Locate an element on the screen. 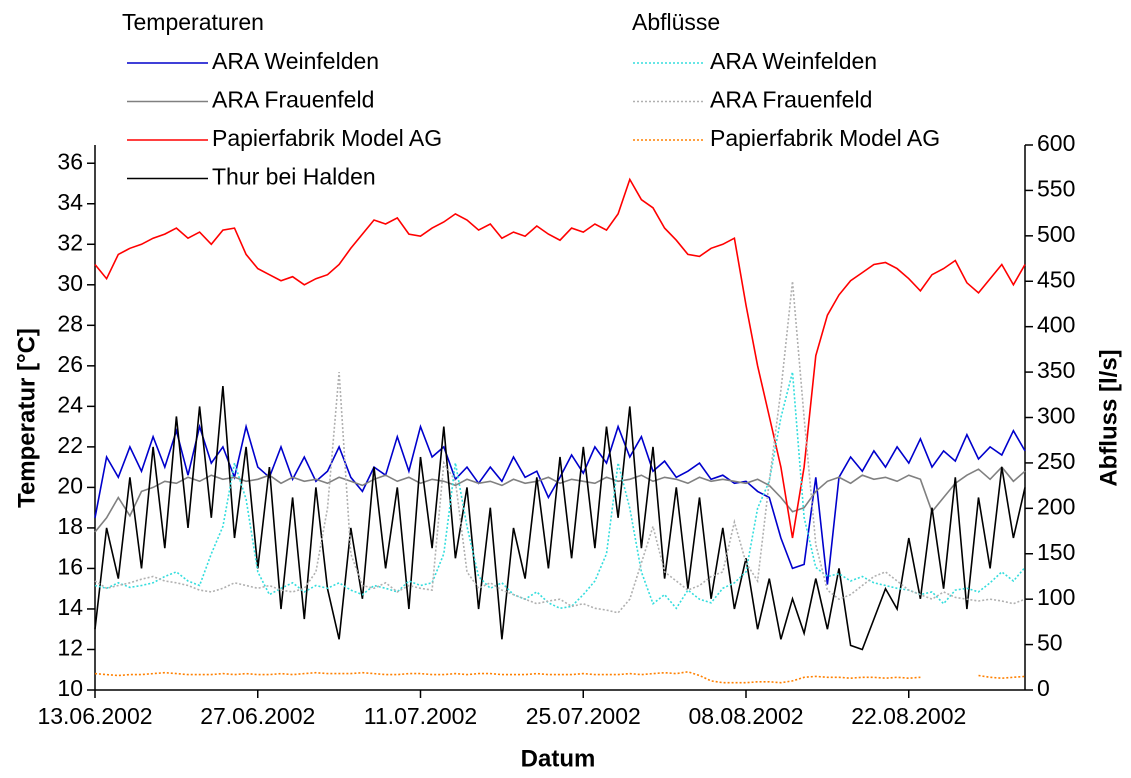 The image size is (1131, 778). y2-tick-label: 550 is located at coordinates (1056, 188).